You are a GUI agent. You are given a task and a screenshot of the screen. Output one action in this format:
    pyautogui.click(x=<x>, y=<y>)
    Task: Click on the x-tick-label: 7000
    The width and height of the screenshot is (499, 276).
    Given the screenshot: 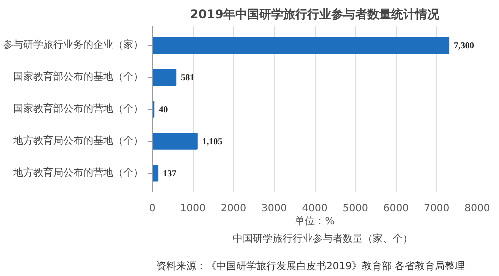 What is the action you would take?
    pyautogui.click(x=437, y=209)
    